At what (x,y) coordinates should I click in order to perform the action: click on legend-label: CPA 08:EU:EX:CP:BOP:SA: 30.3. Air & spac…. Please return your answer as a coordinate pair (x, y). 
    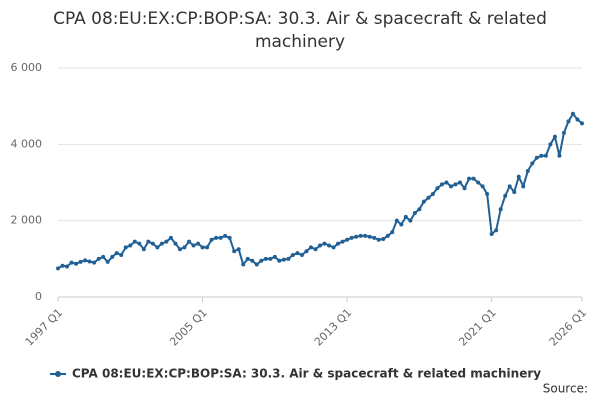
    Looking at the image, I should click on (306, 374).